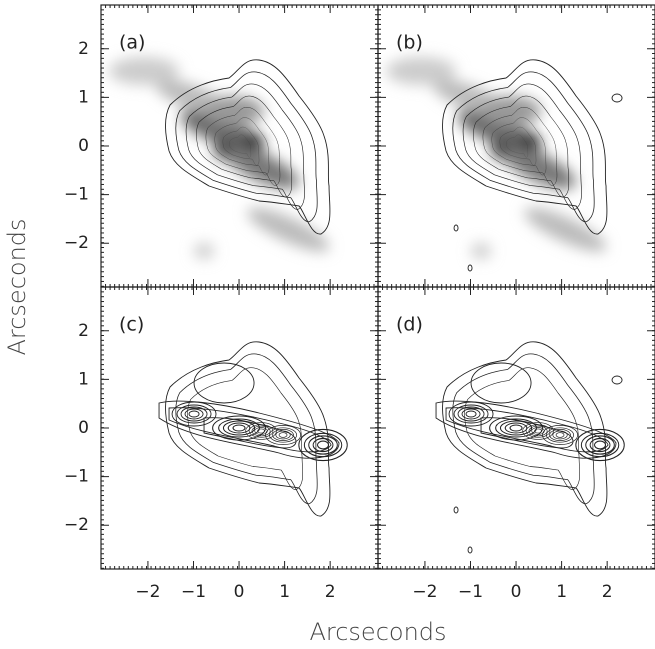  I want to click on panel-label: (c), so click(131, 325).